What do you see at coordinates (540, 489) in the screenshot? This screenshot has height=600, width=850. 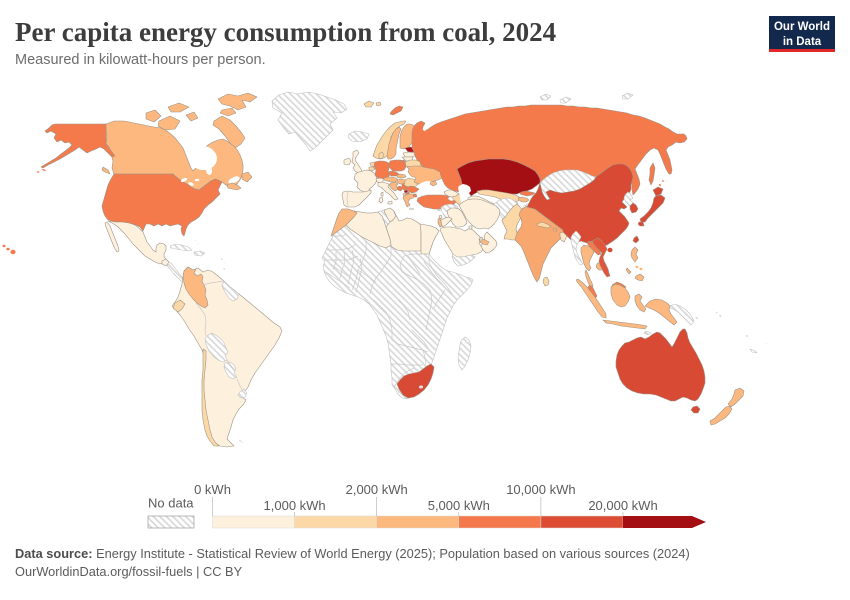 I see `svg-text: 10,000 kWh` at bounding box center [540, 489].